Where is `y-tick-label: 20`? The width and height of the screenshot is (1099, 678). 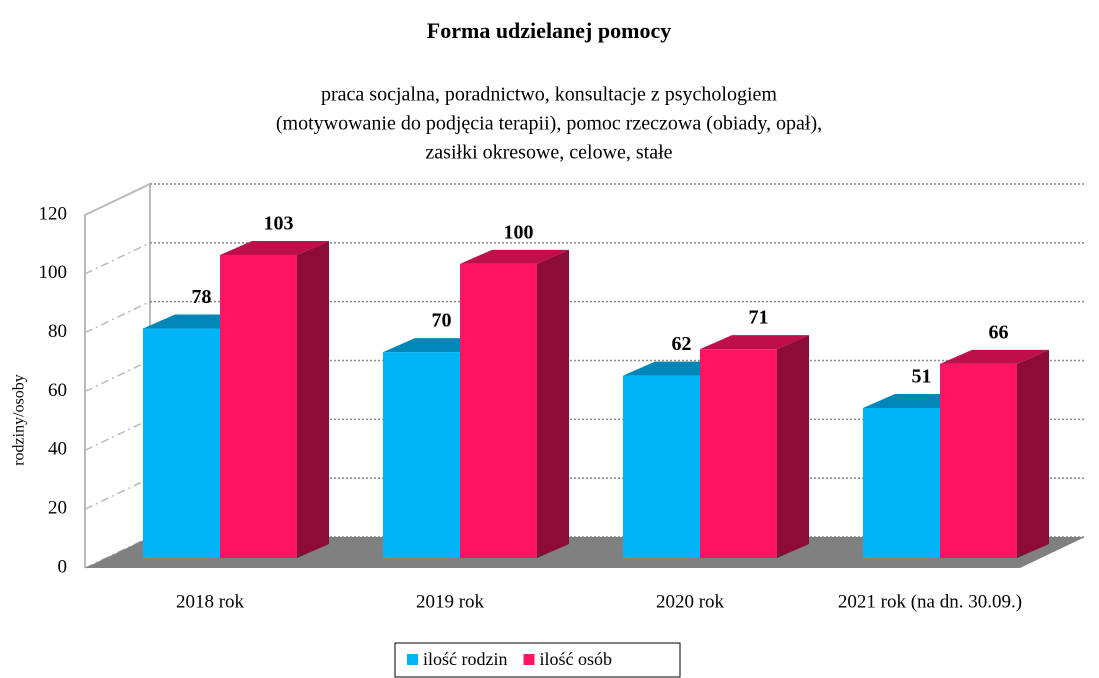 y-tick-label: 20 is located at coordinates (57, 508).